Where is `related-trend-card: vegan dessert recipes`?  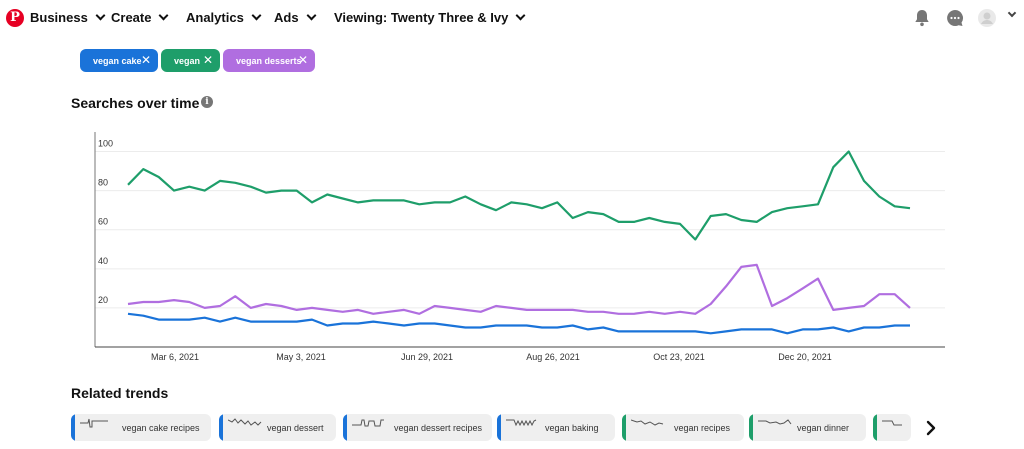
related-trend-card: vegan dessert recipes is located at coordinates (417, 427).